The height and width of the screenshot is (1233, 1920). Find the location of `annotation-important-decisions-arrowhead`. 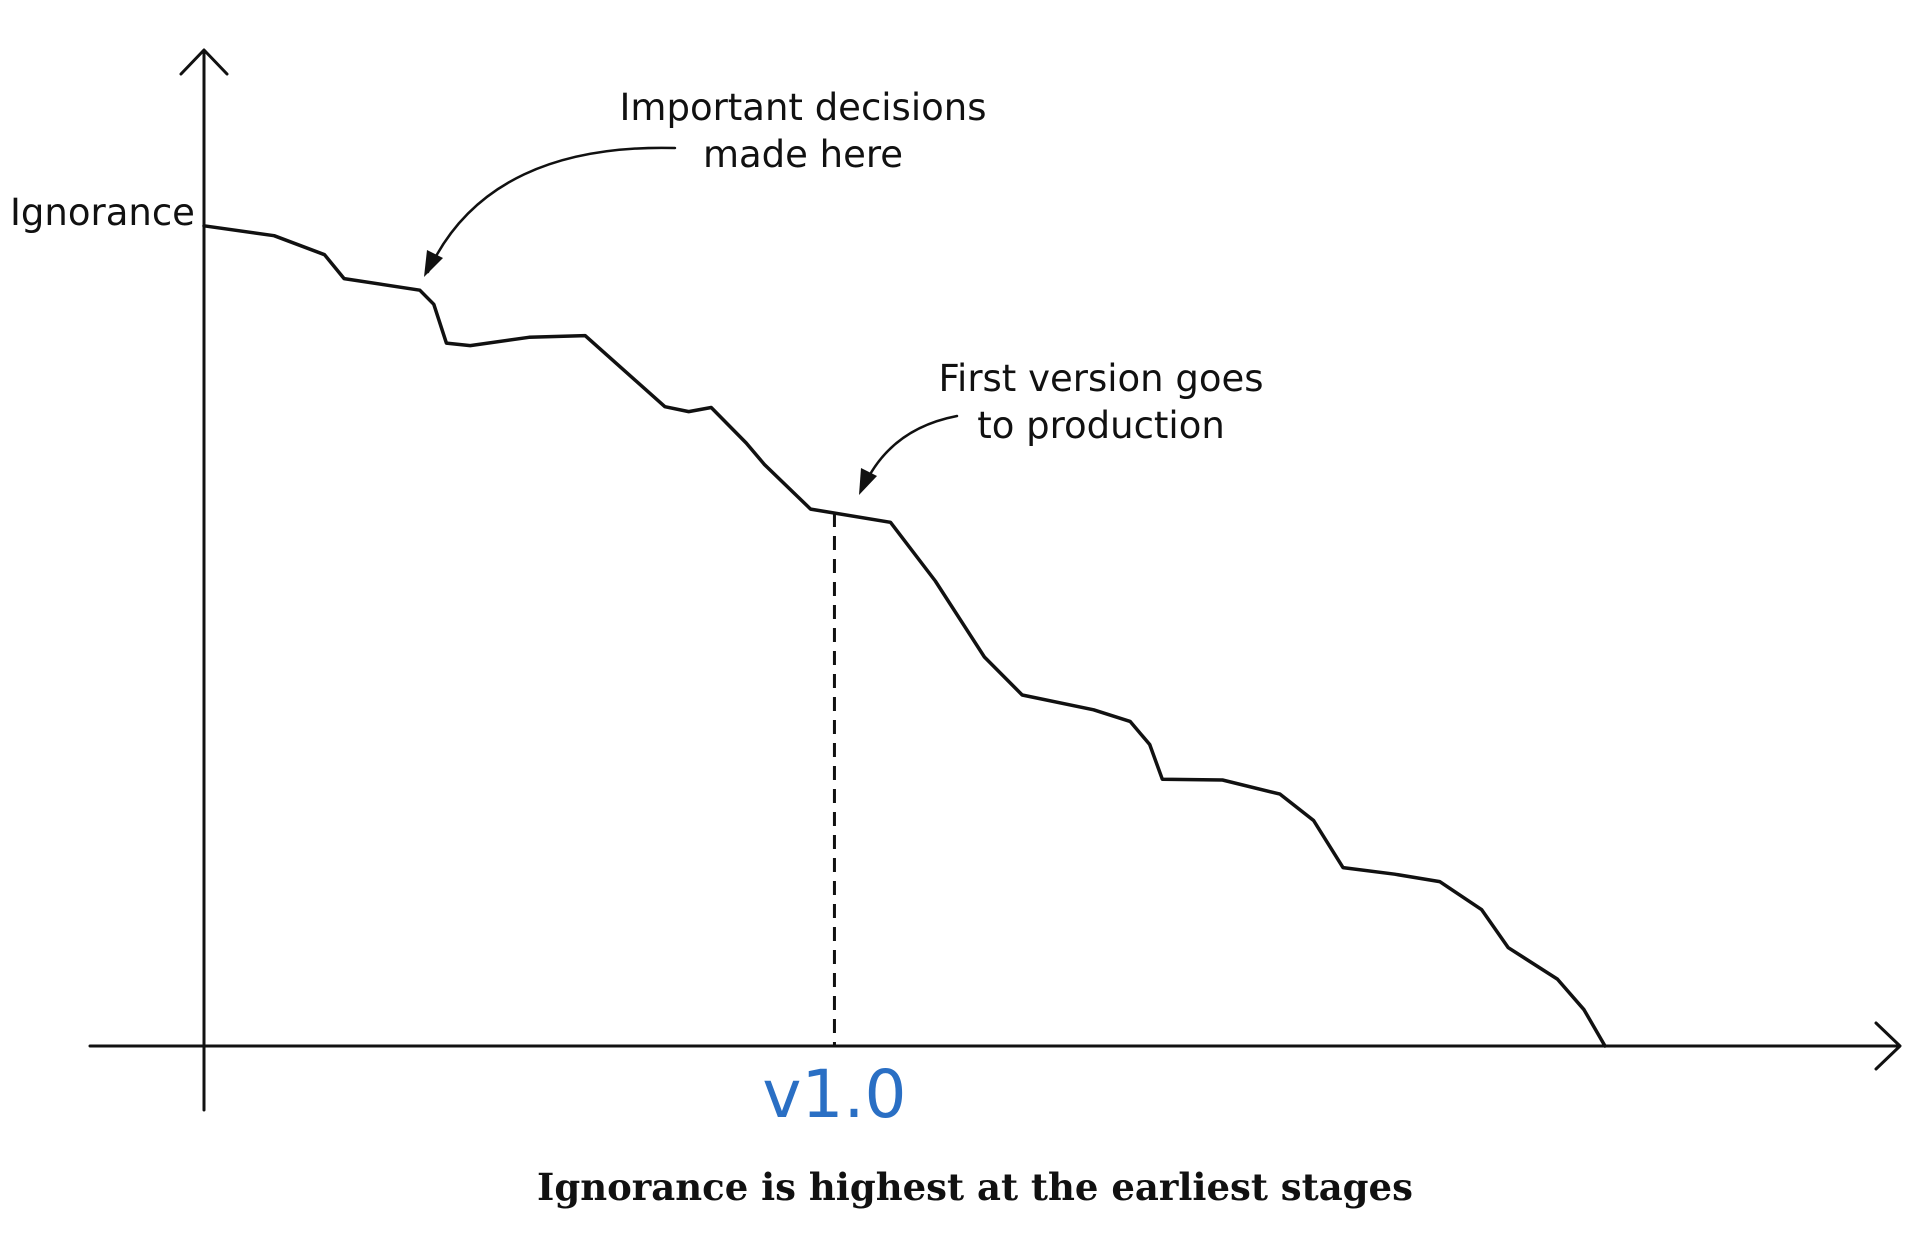

annotation-important-decisions-arrowhead is located at coordinates (433, 263).